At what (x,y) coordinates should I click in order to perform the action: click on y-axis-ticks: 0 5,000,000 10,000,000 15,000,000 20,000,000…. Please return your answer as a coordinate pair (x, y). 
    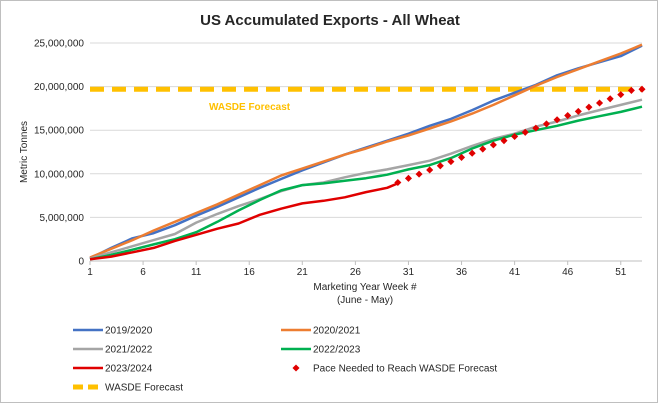
    Looking at the image, I should click on (59, 153).